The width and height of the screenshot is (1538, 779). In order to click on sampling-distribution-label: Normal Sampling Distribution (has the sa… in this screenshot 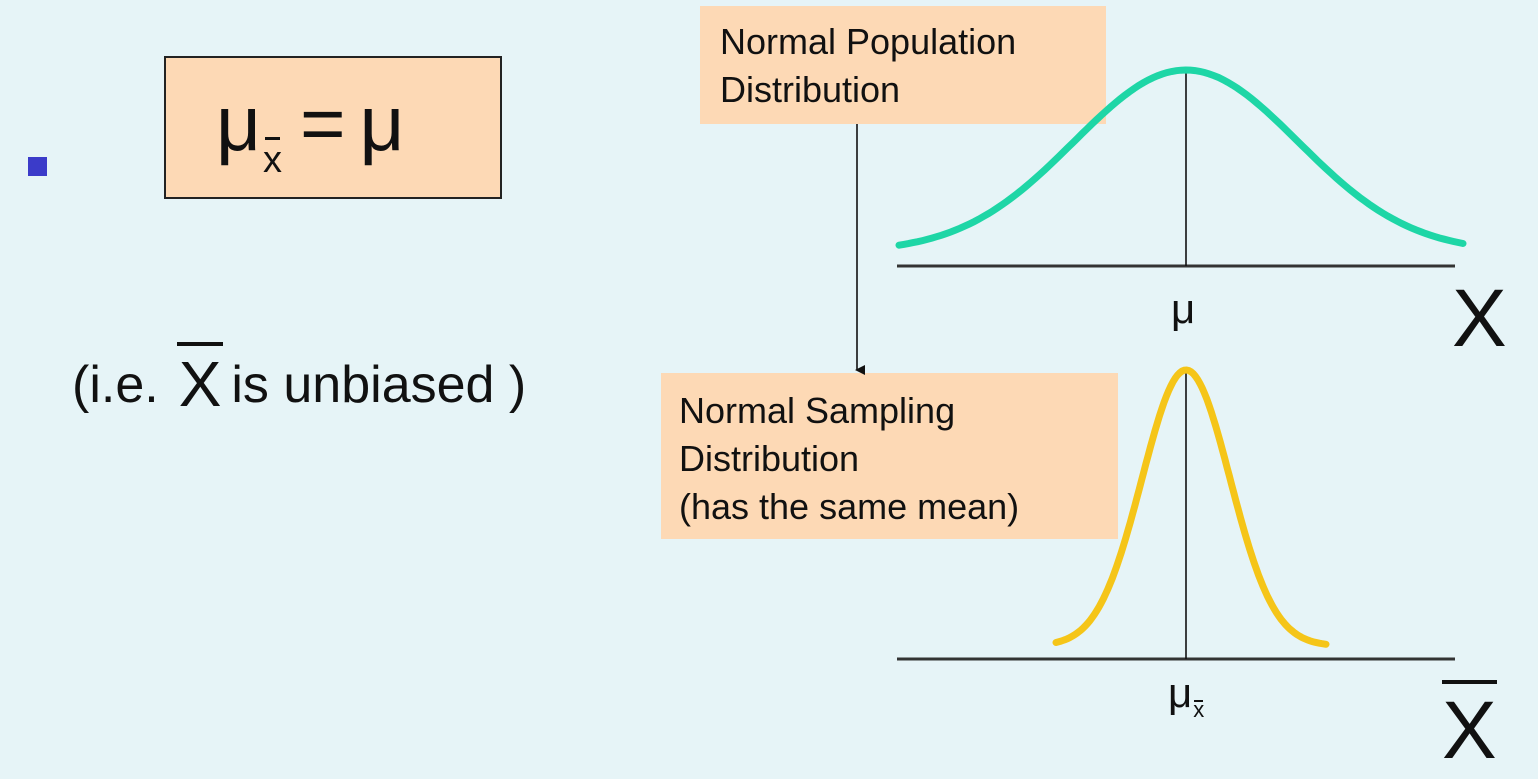, I will do `click(889, 456)`.